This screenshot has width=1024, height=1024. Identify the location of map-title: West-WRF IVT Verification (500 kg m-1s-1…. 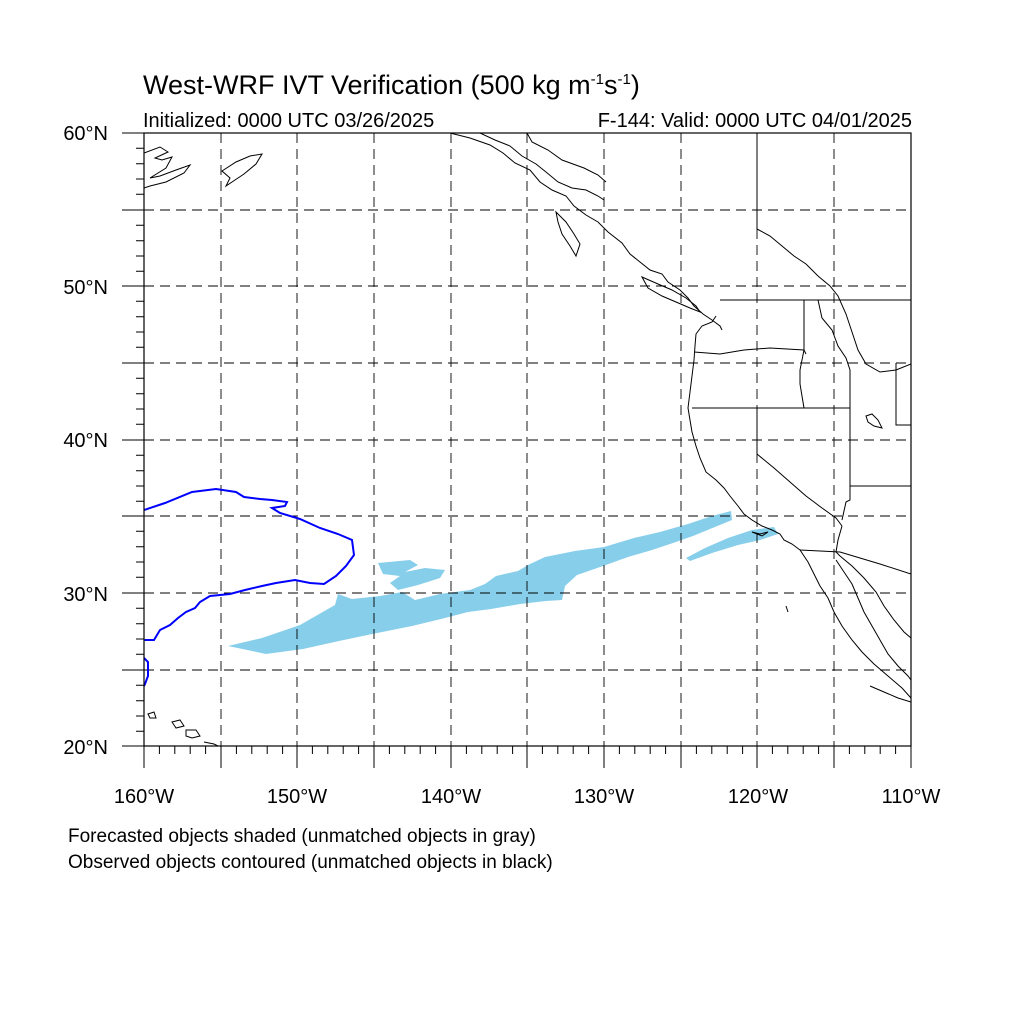
(391, 85).